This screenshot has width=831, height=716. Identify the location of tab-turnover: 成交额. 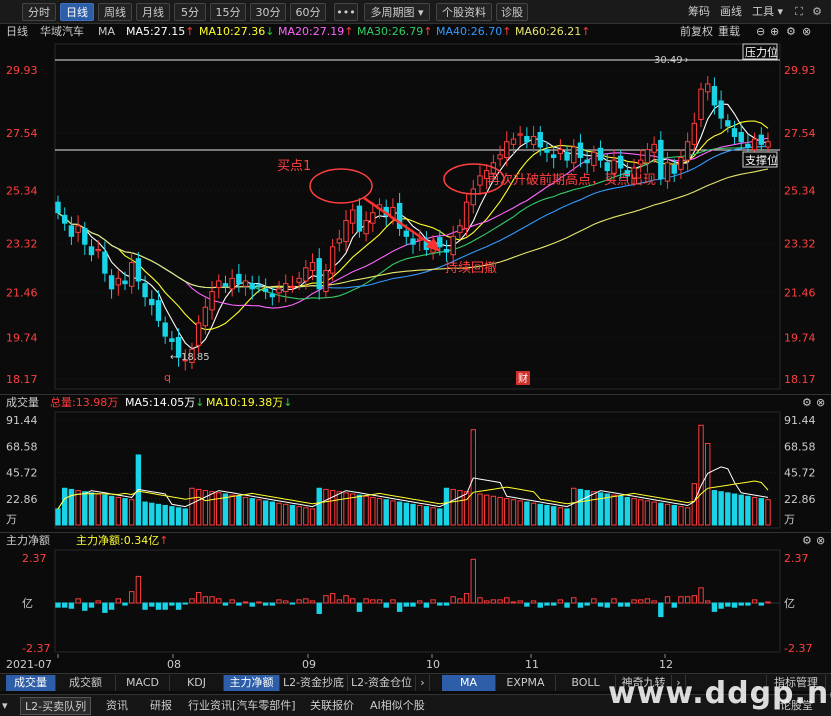
(86, 683).